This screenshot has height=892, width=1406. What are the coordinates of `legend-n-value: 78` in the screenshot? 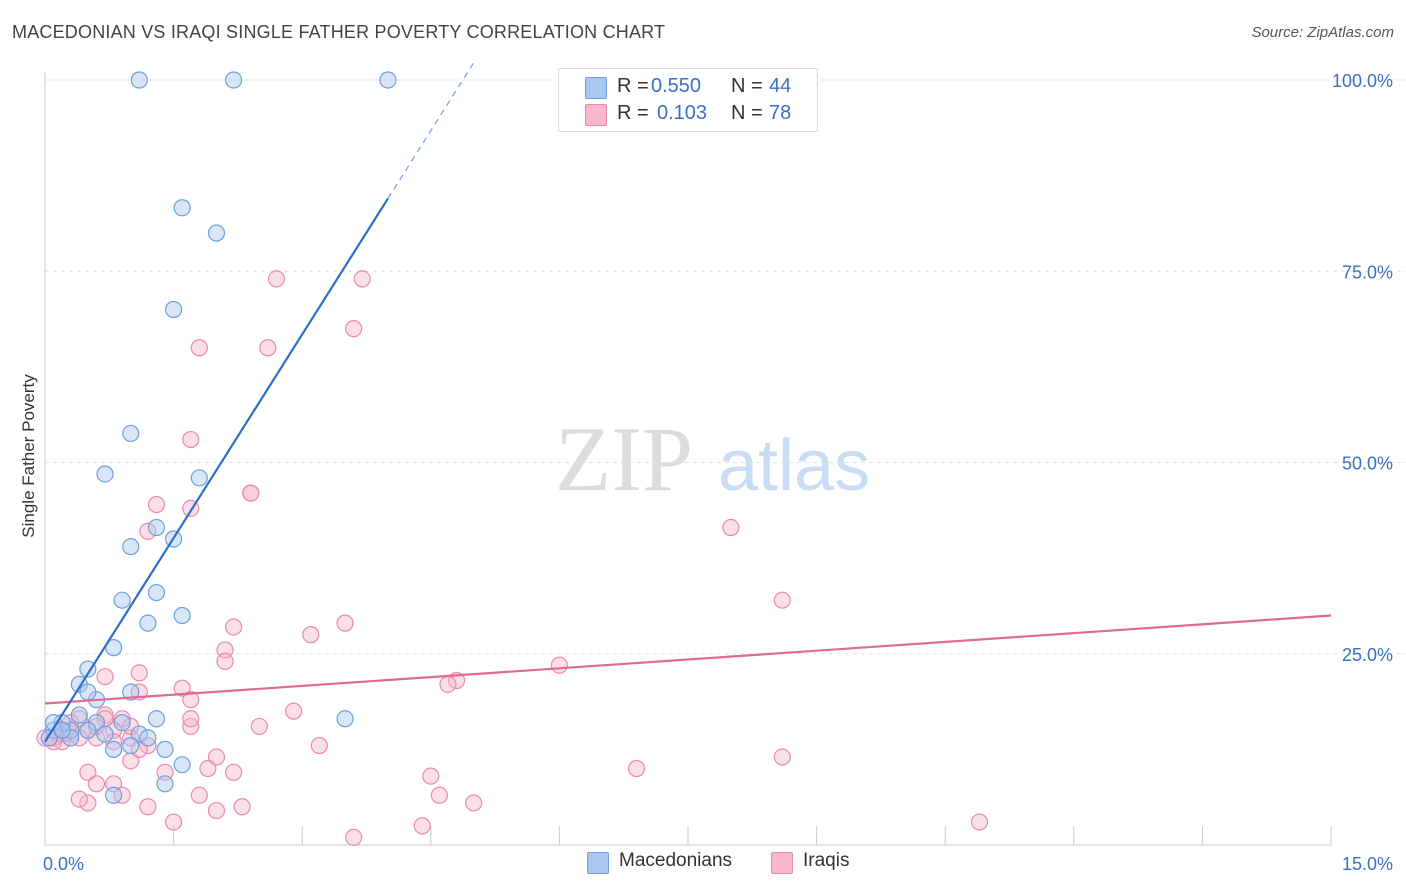 It's located at (780, 113).